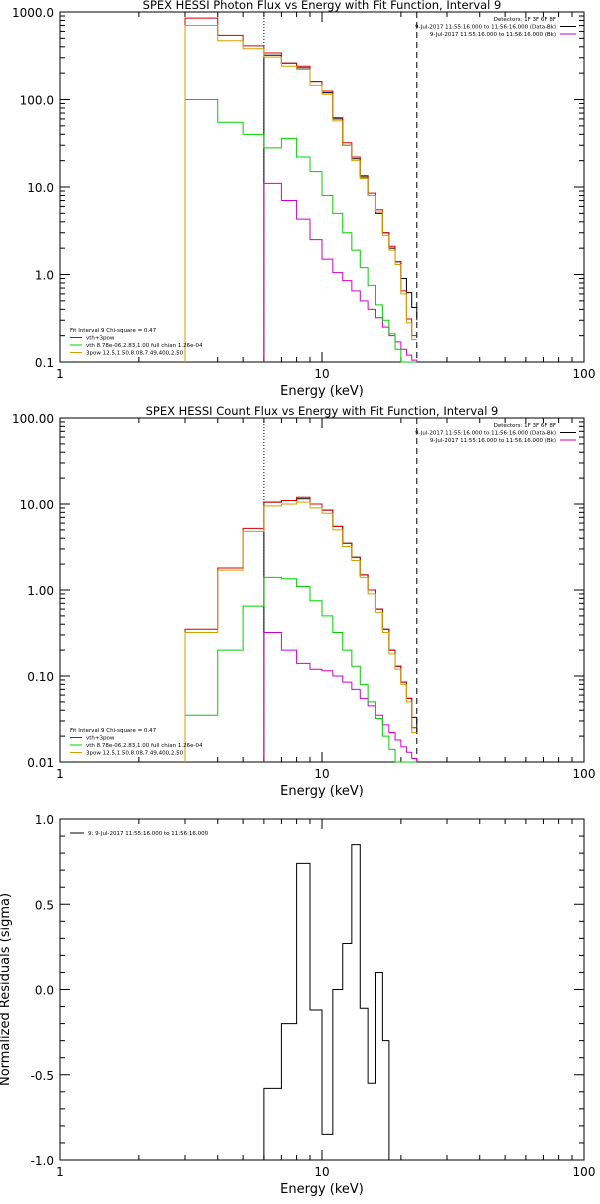 Image resolution: width=600 pixels, height=1204 pixels. What do you see at coordinates (37, 505) in the screenshot?
I see `y-tick-label: 10.00` at bounding box center [37, 505].